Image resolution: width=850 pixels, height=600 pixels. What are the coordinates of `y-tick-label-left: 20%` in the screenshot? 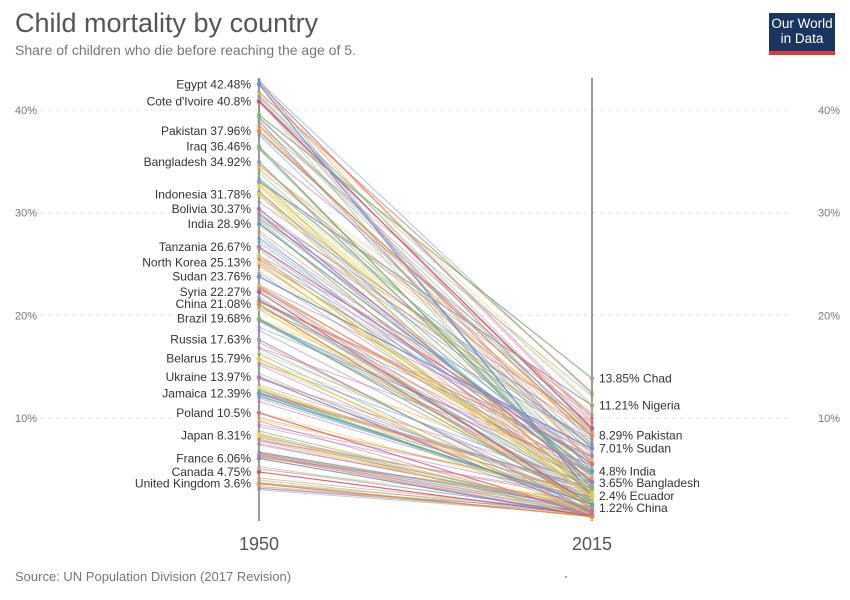 It's located at (26, 316).